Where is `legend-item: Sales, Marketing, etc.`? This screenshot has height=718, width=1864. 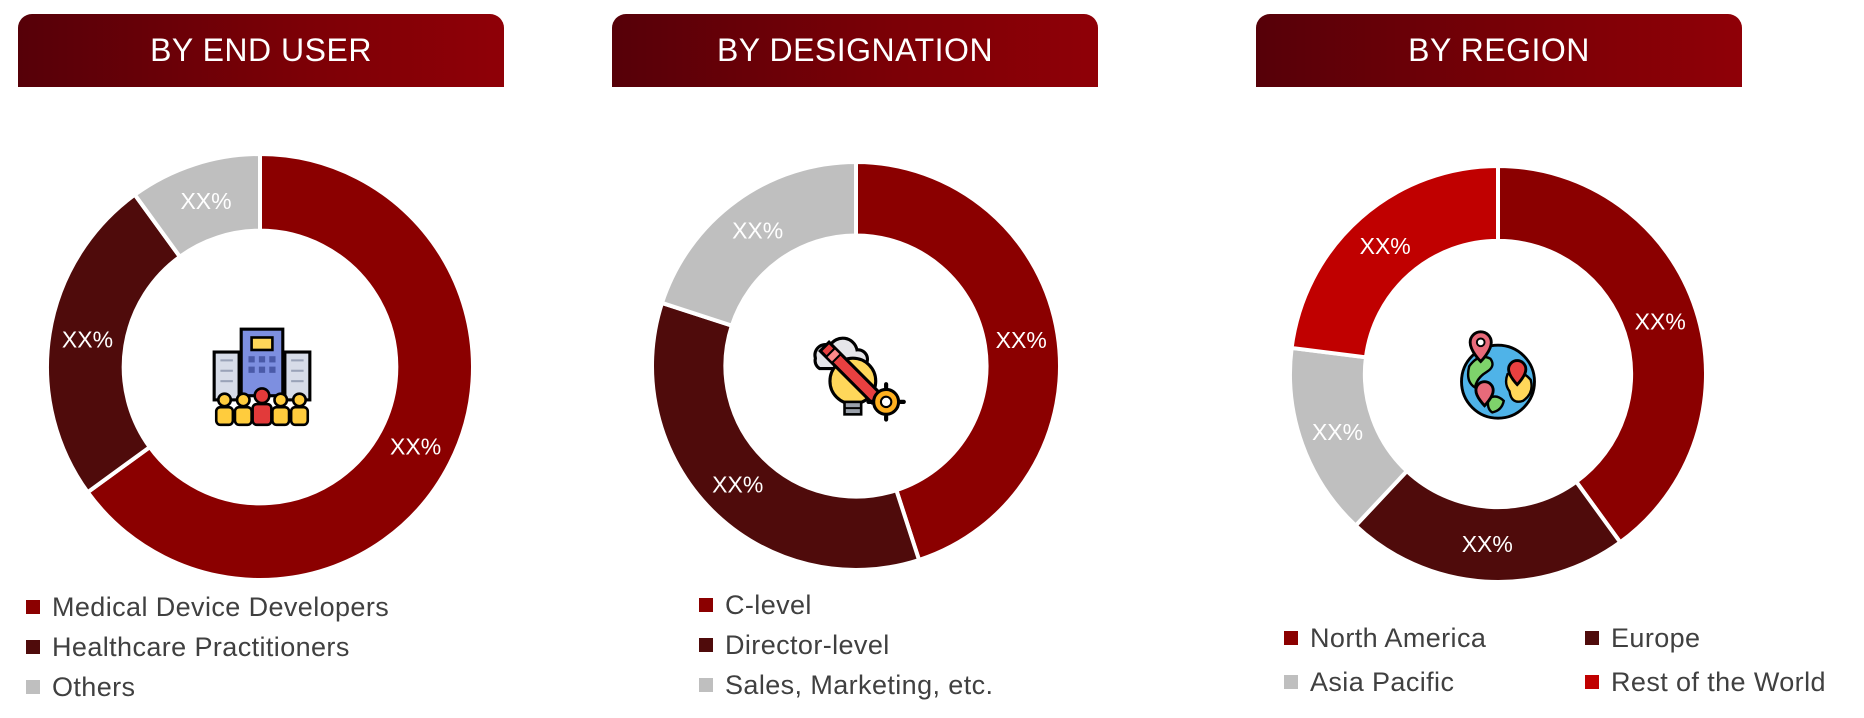 legend-item: Sales, Marketing, etc. is located at coordinates (846, 685).